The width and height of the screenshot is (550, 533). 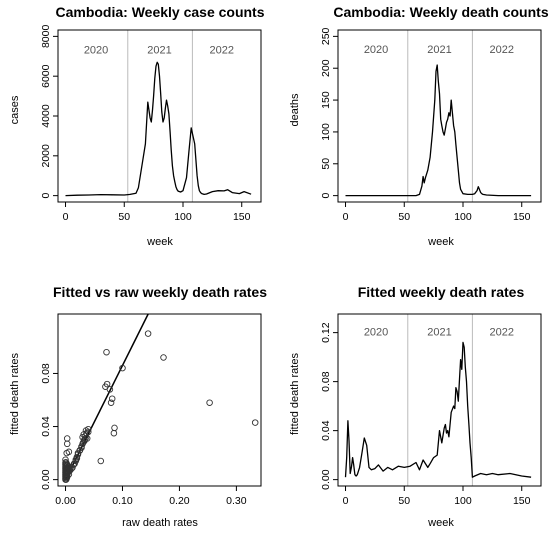 I want to click on x-tick-label: 0.20, so click(x=179, y=501).